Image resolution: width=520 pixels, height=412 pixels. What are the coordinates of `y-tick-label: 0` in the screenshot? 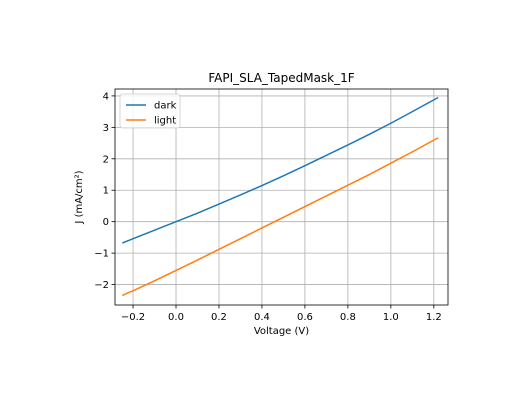 It's located at (106, 222).